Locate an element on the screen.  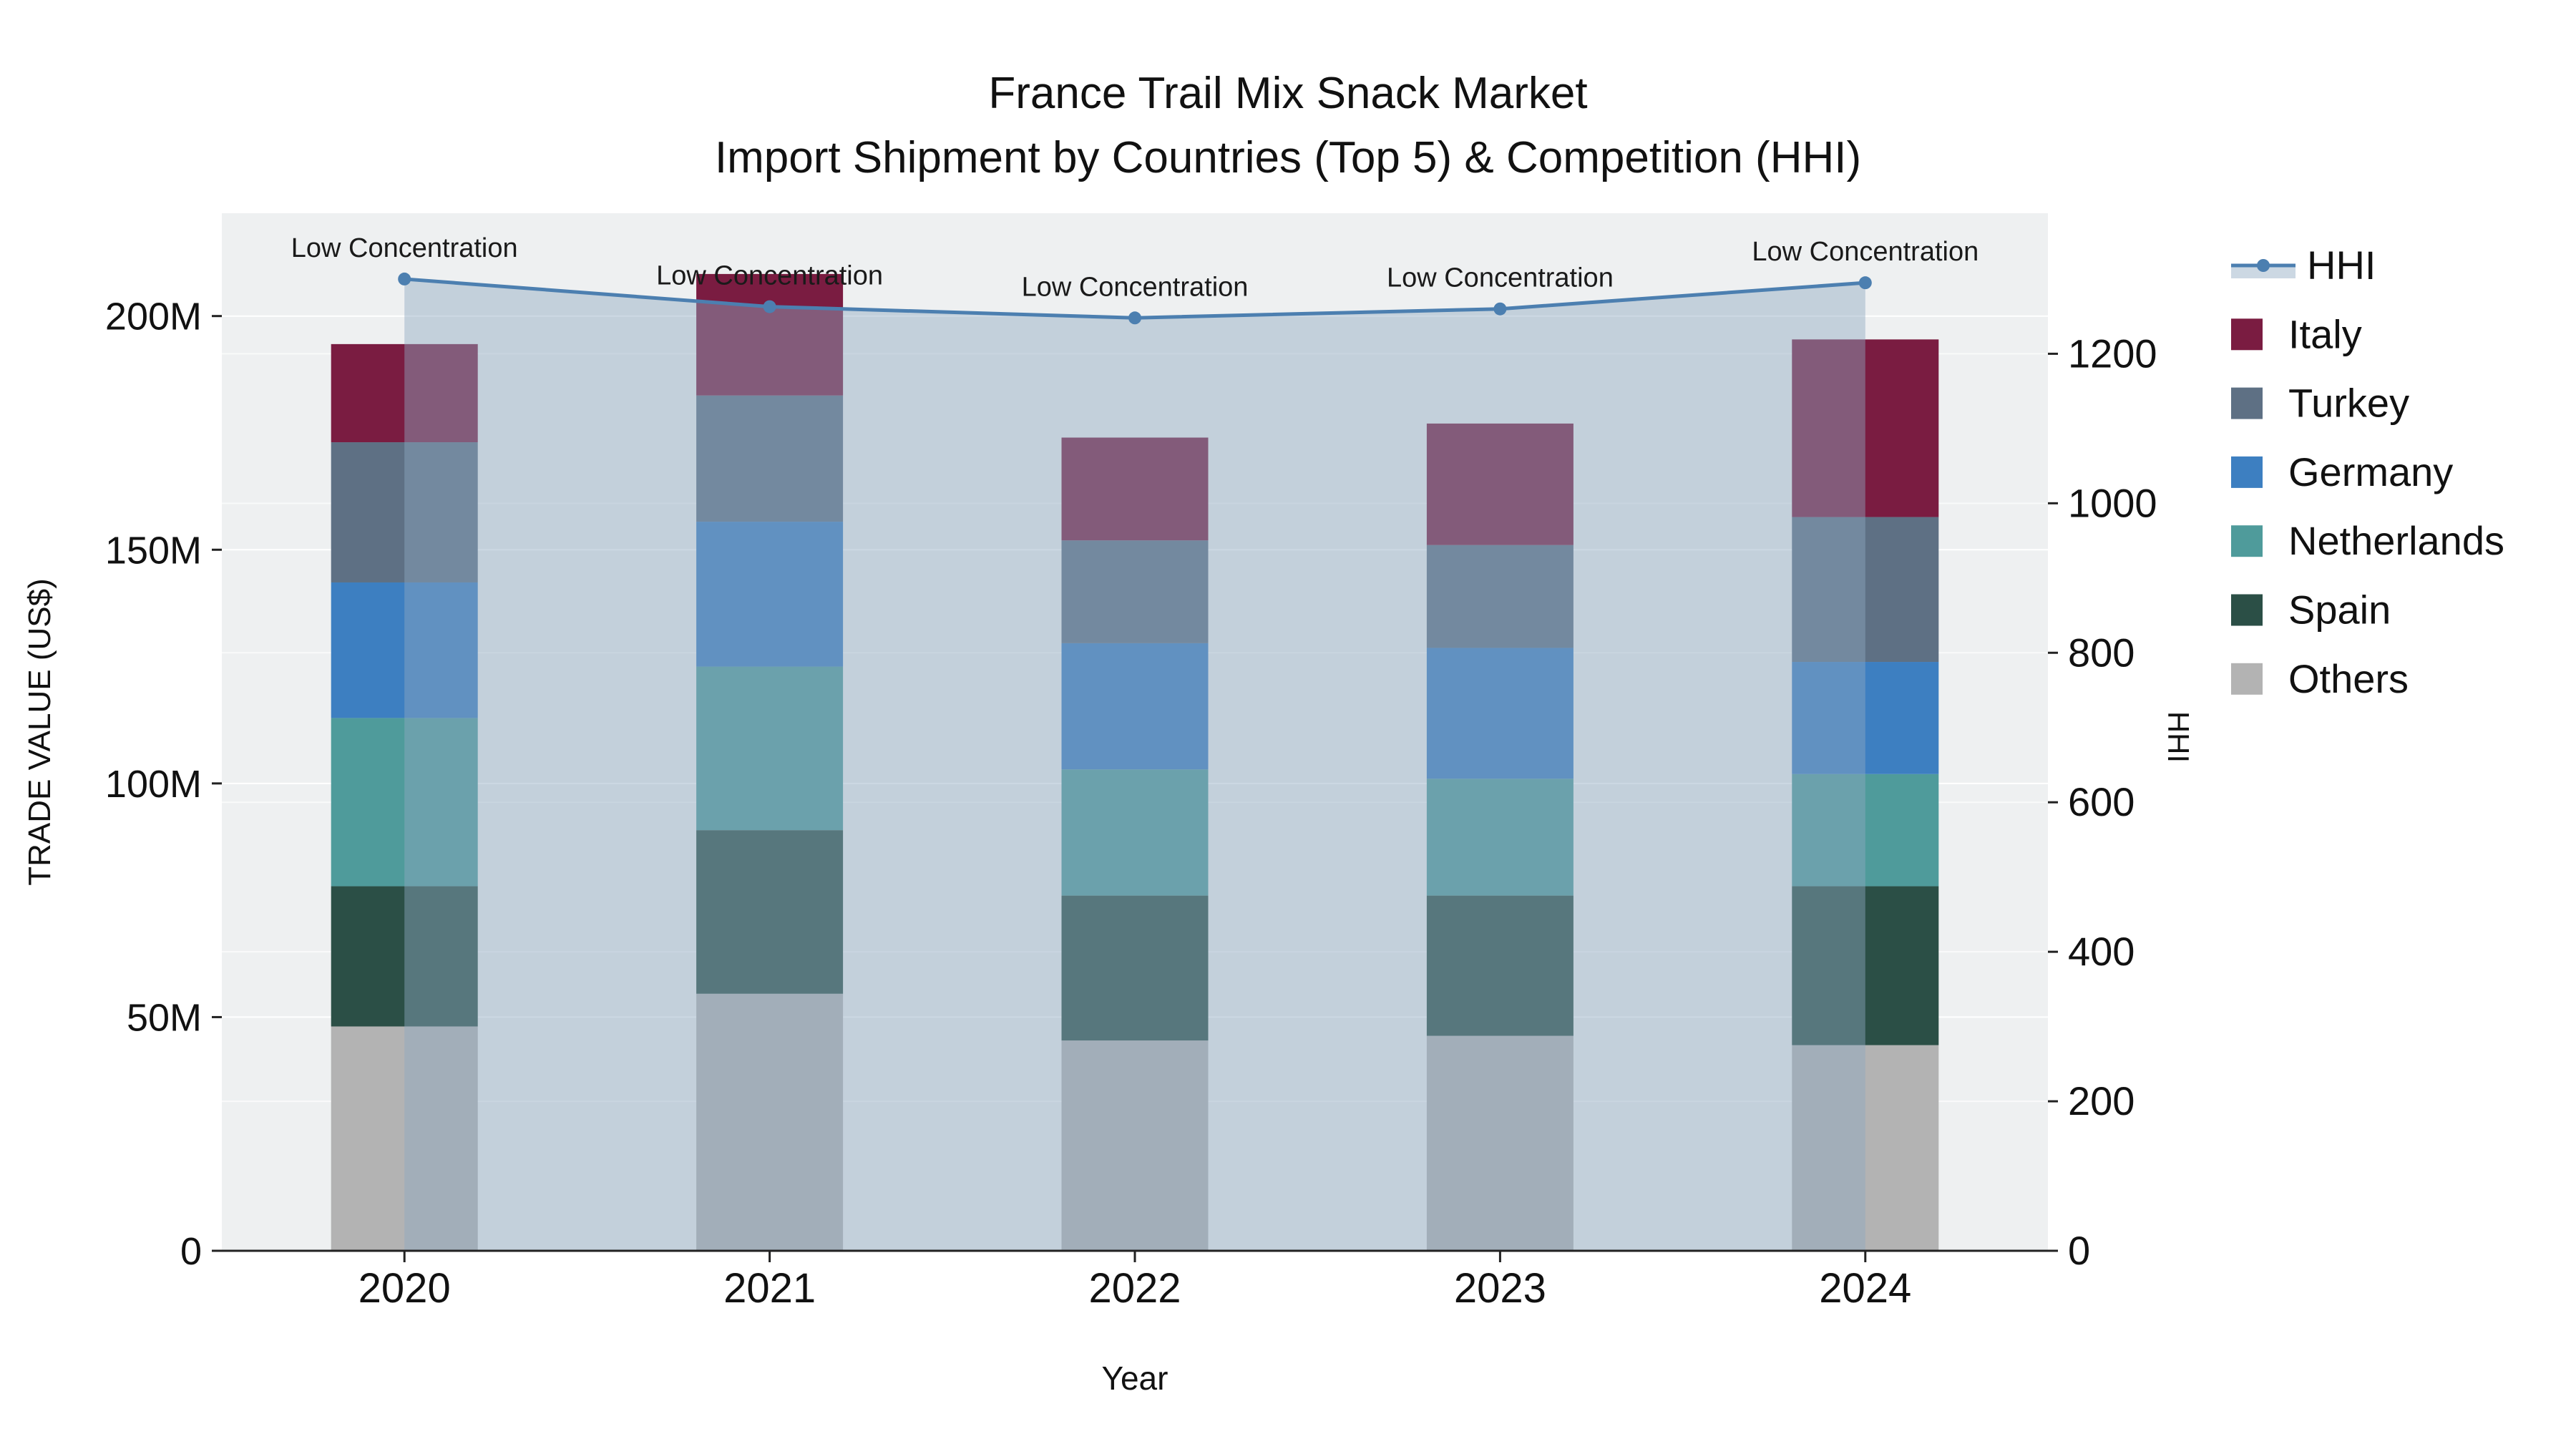
y-right-tick-label: 400 is located at coordinates (2101, 951).